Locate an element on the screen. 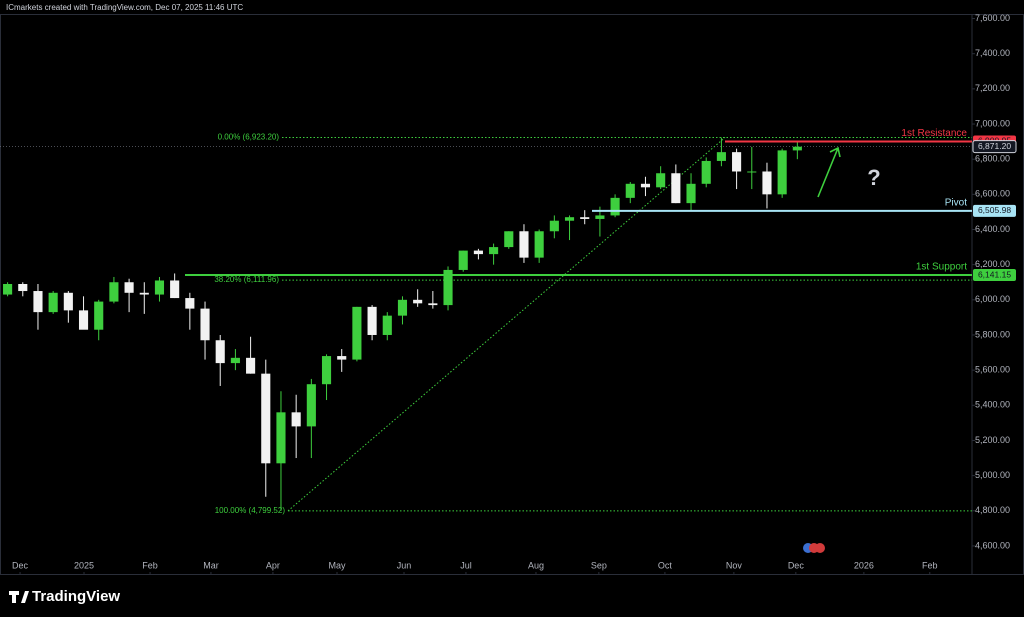  y-tick-label: 5,000.00 is located at coordinates (992, 475).